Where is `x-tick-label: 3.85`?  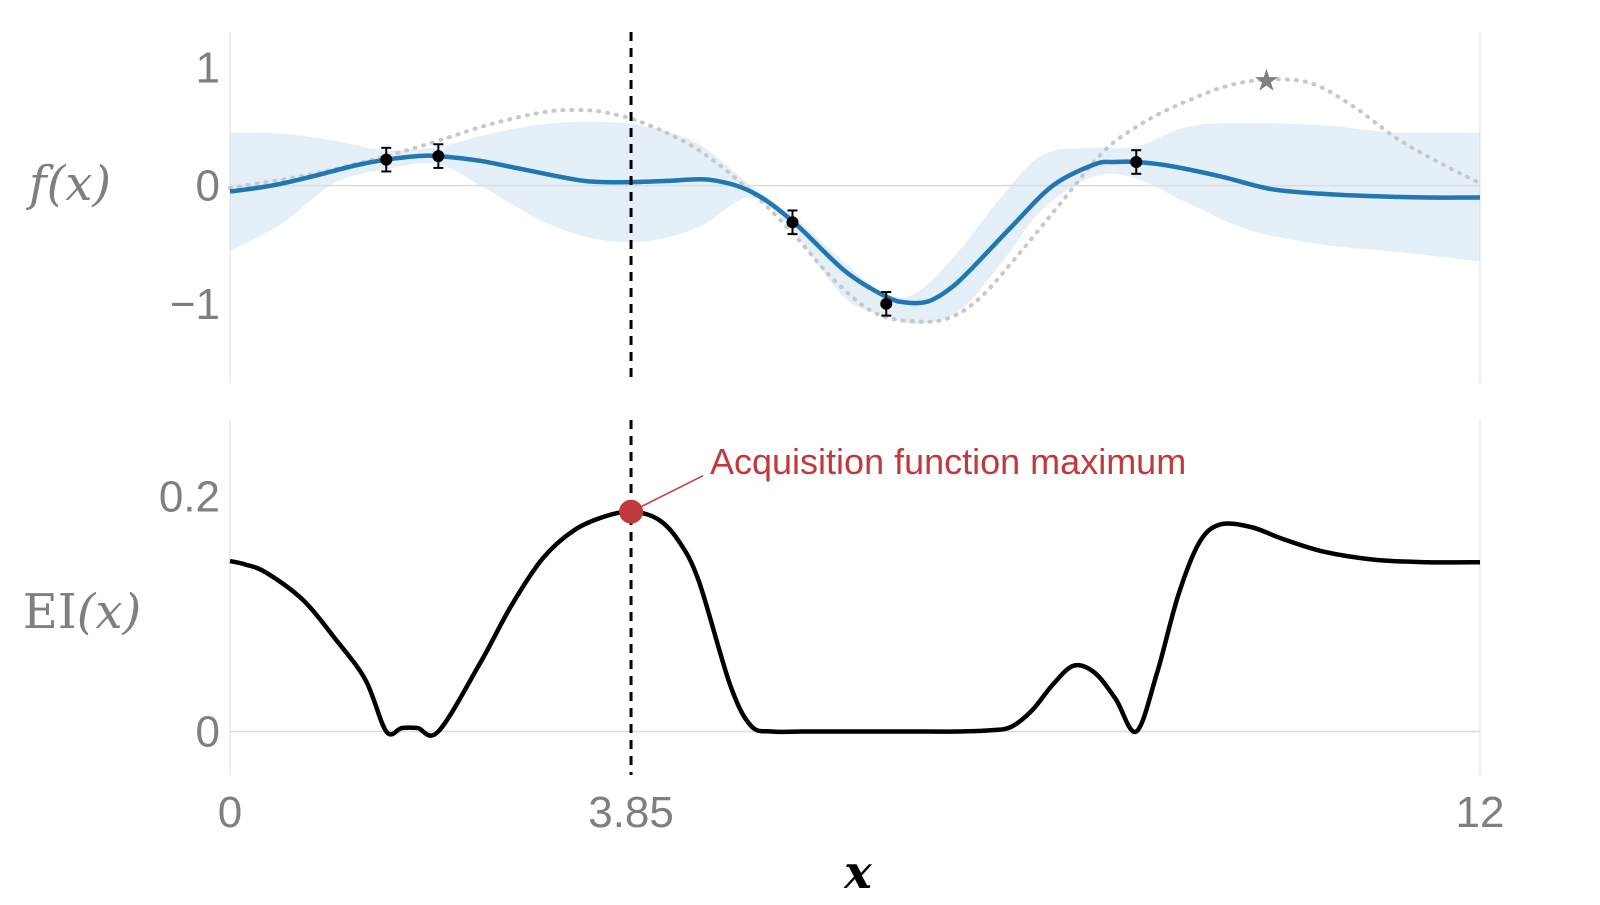
x-tick-label: 3.85 is located at coordinates (631, 812).